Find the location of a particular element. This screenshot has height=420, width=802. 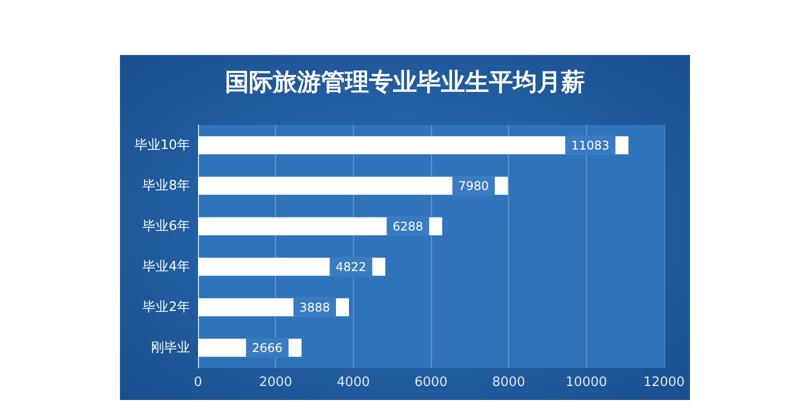

data-label: 4822 is located at coordinates (351, 267).